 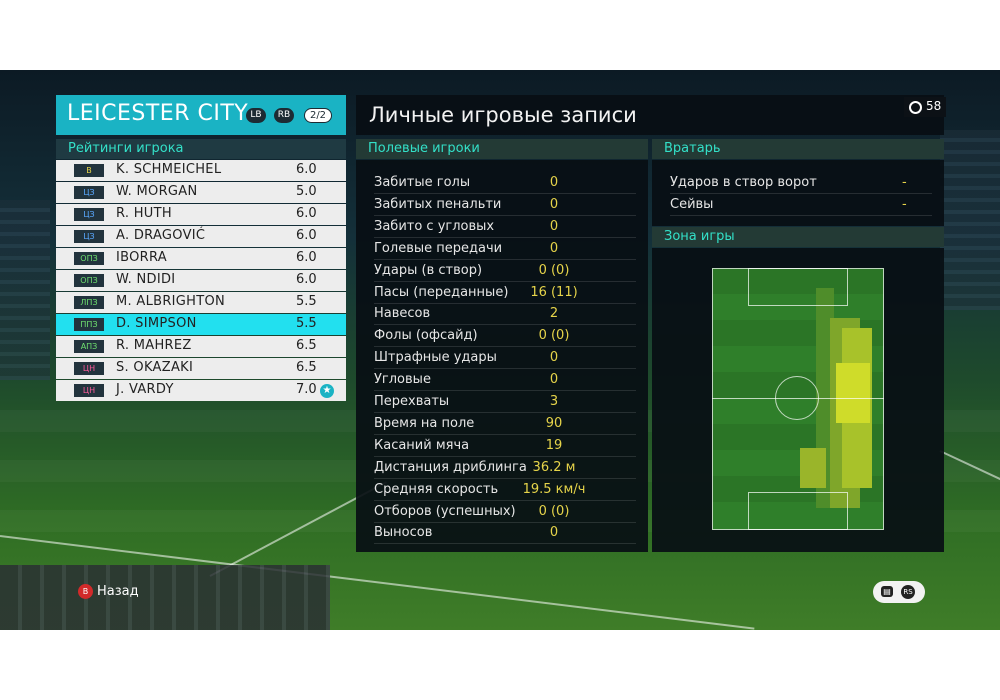 I want to click on player-name: W. MORGAN, so click(x=157, y=191).